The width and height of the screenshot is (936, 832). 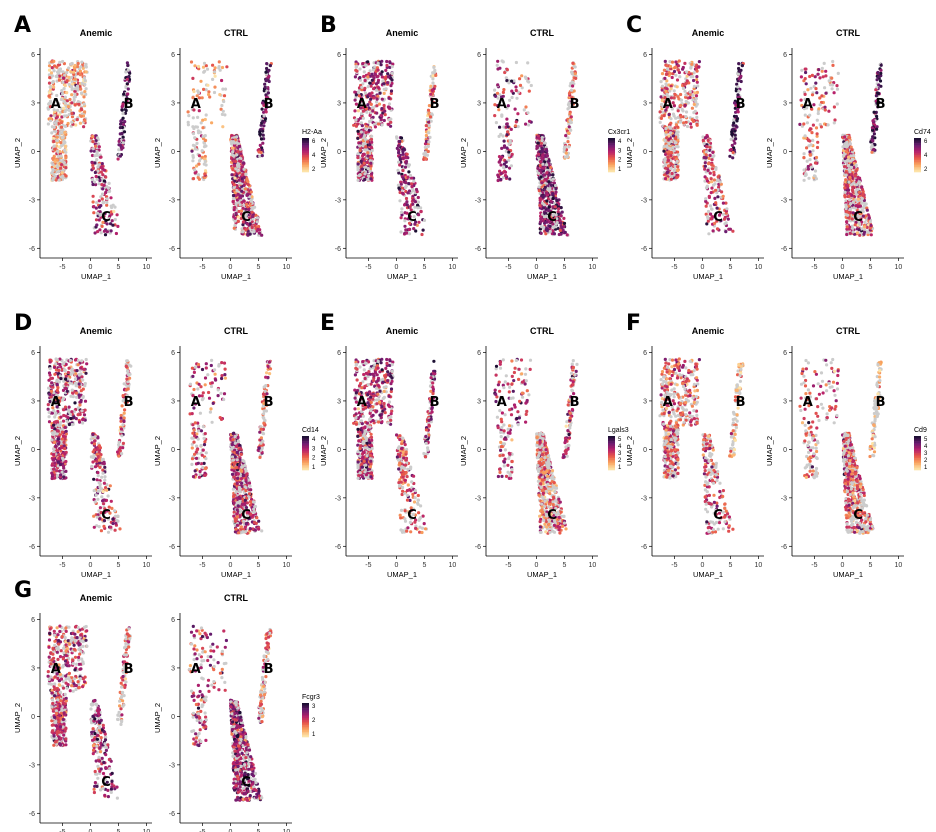 I want to click on y-tick-label: -6, so click(x=478, y=249).